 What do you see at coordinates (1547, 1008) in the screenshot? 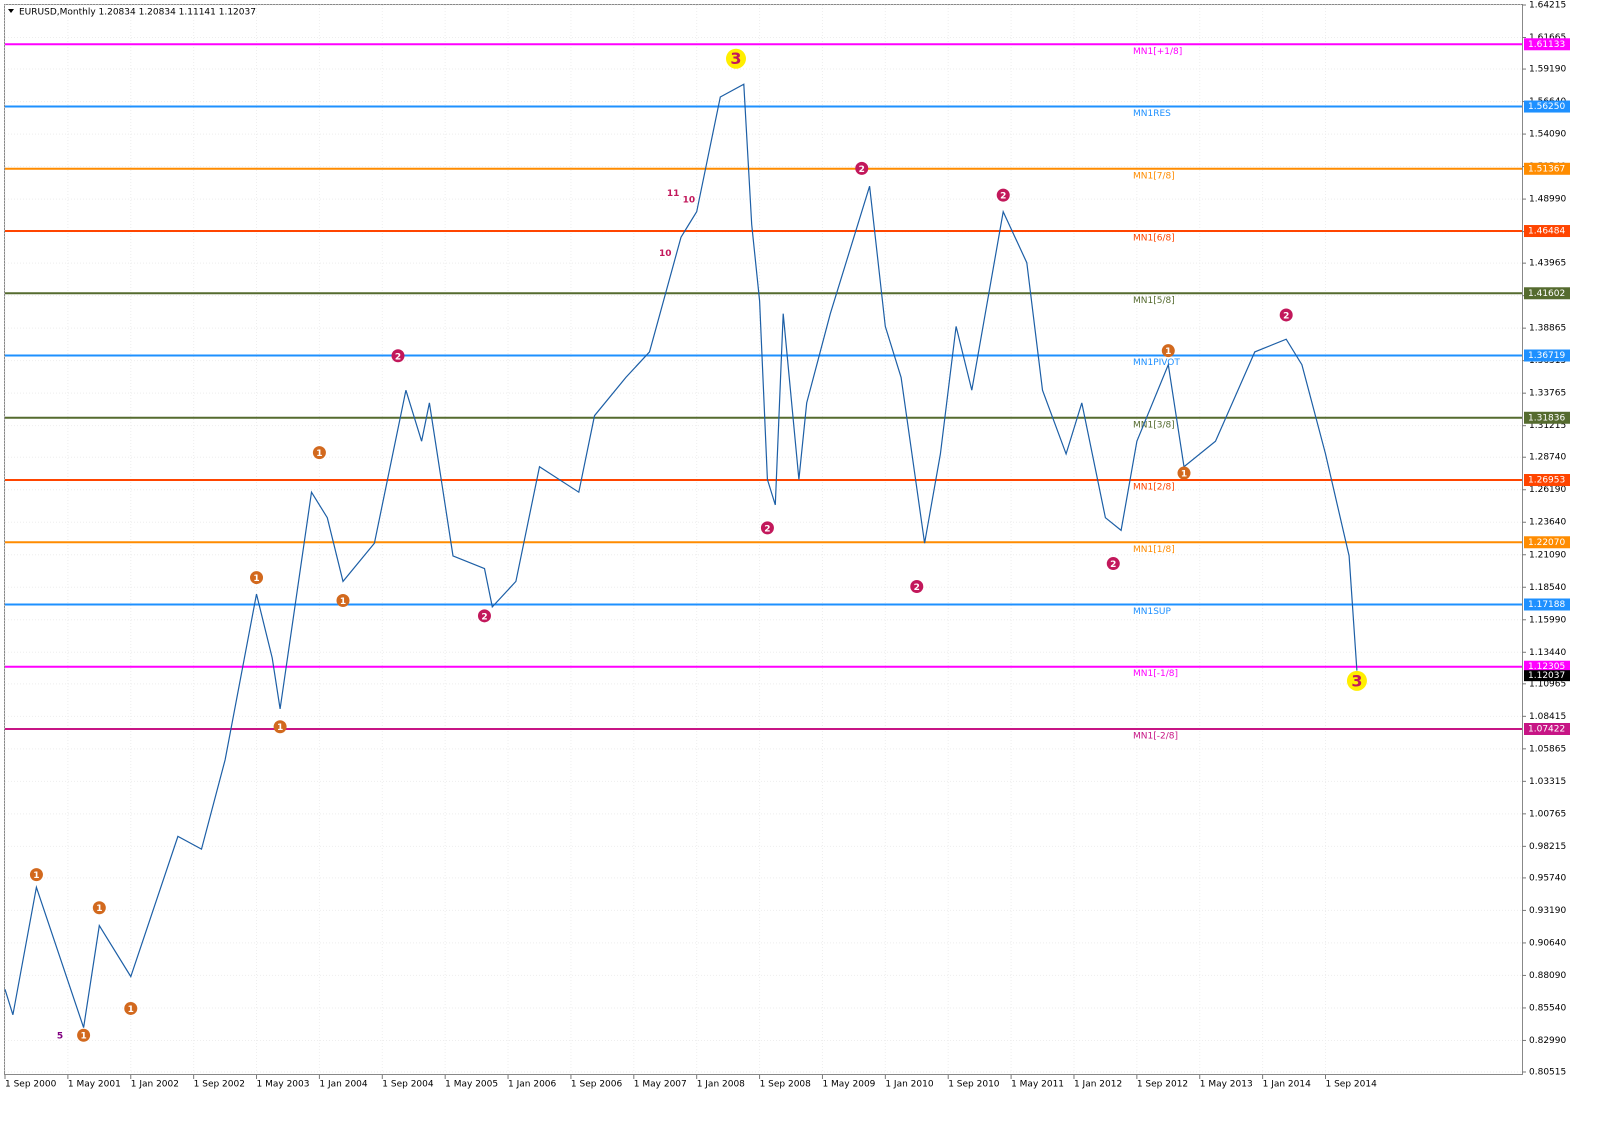
I see `y-tick-label: 0.85540` at bounding box center [1547, 1008].